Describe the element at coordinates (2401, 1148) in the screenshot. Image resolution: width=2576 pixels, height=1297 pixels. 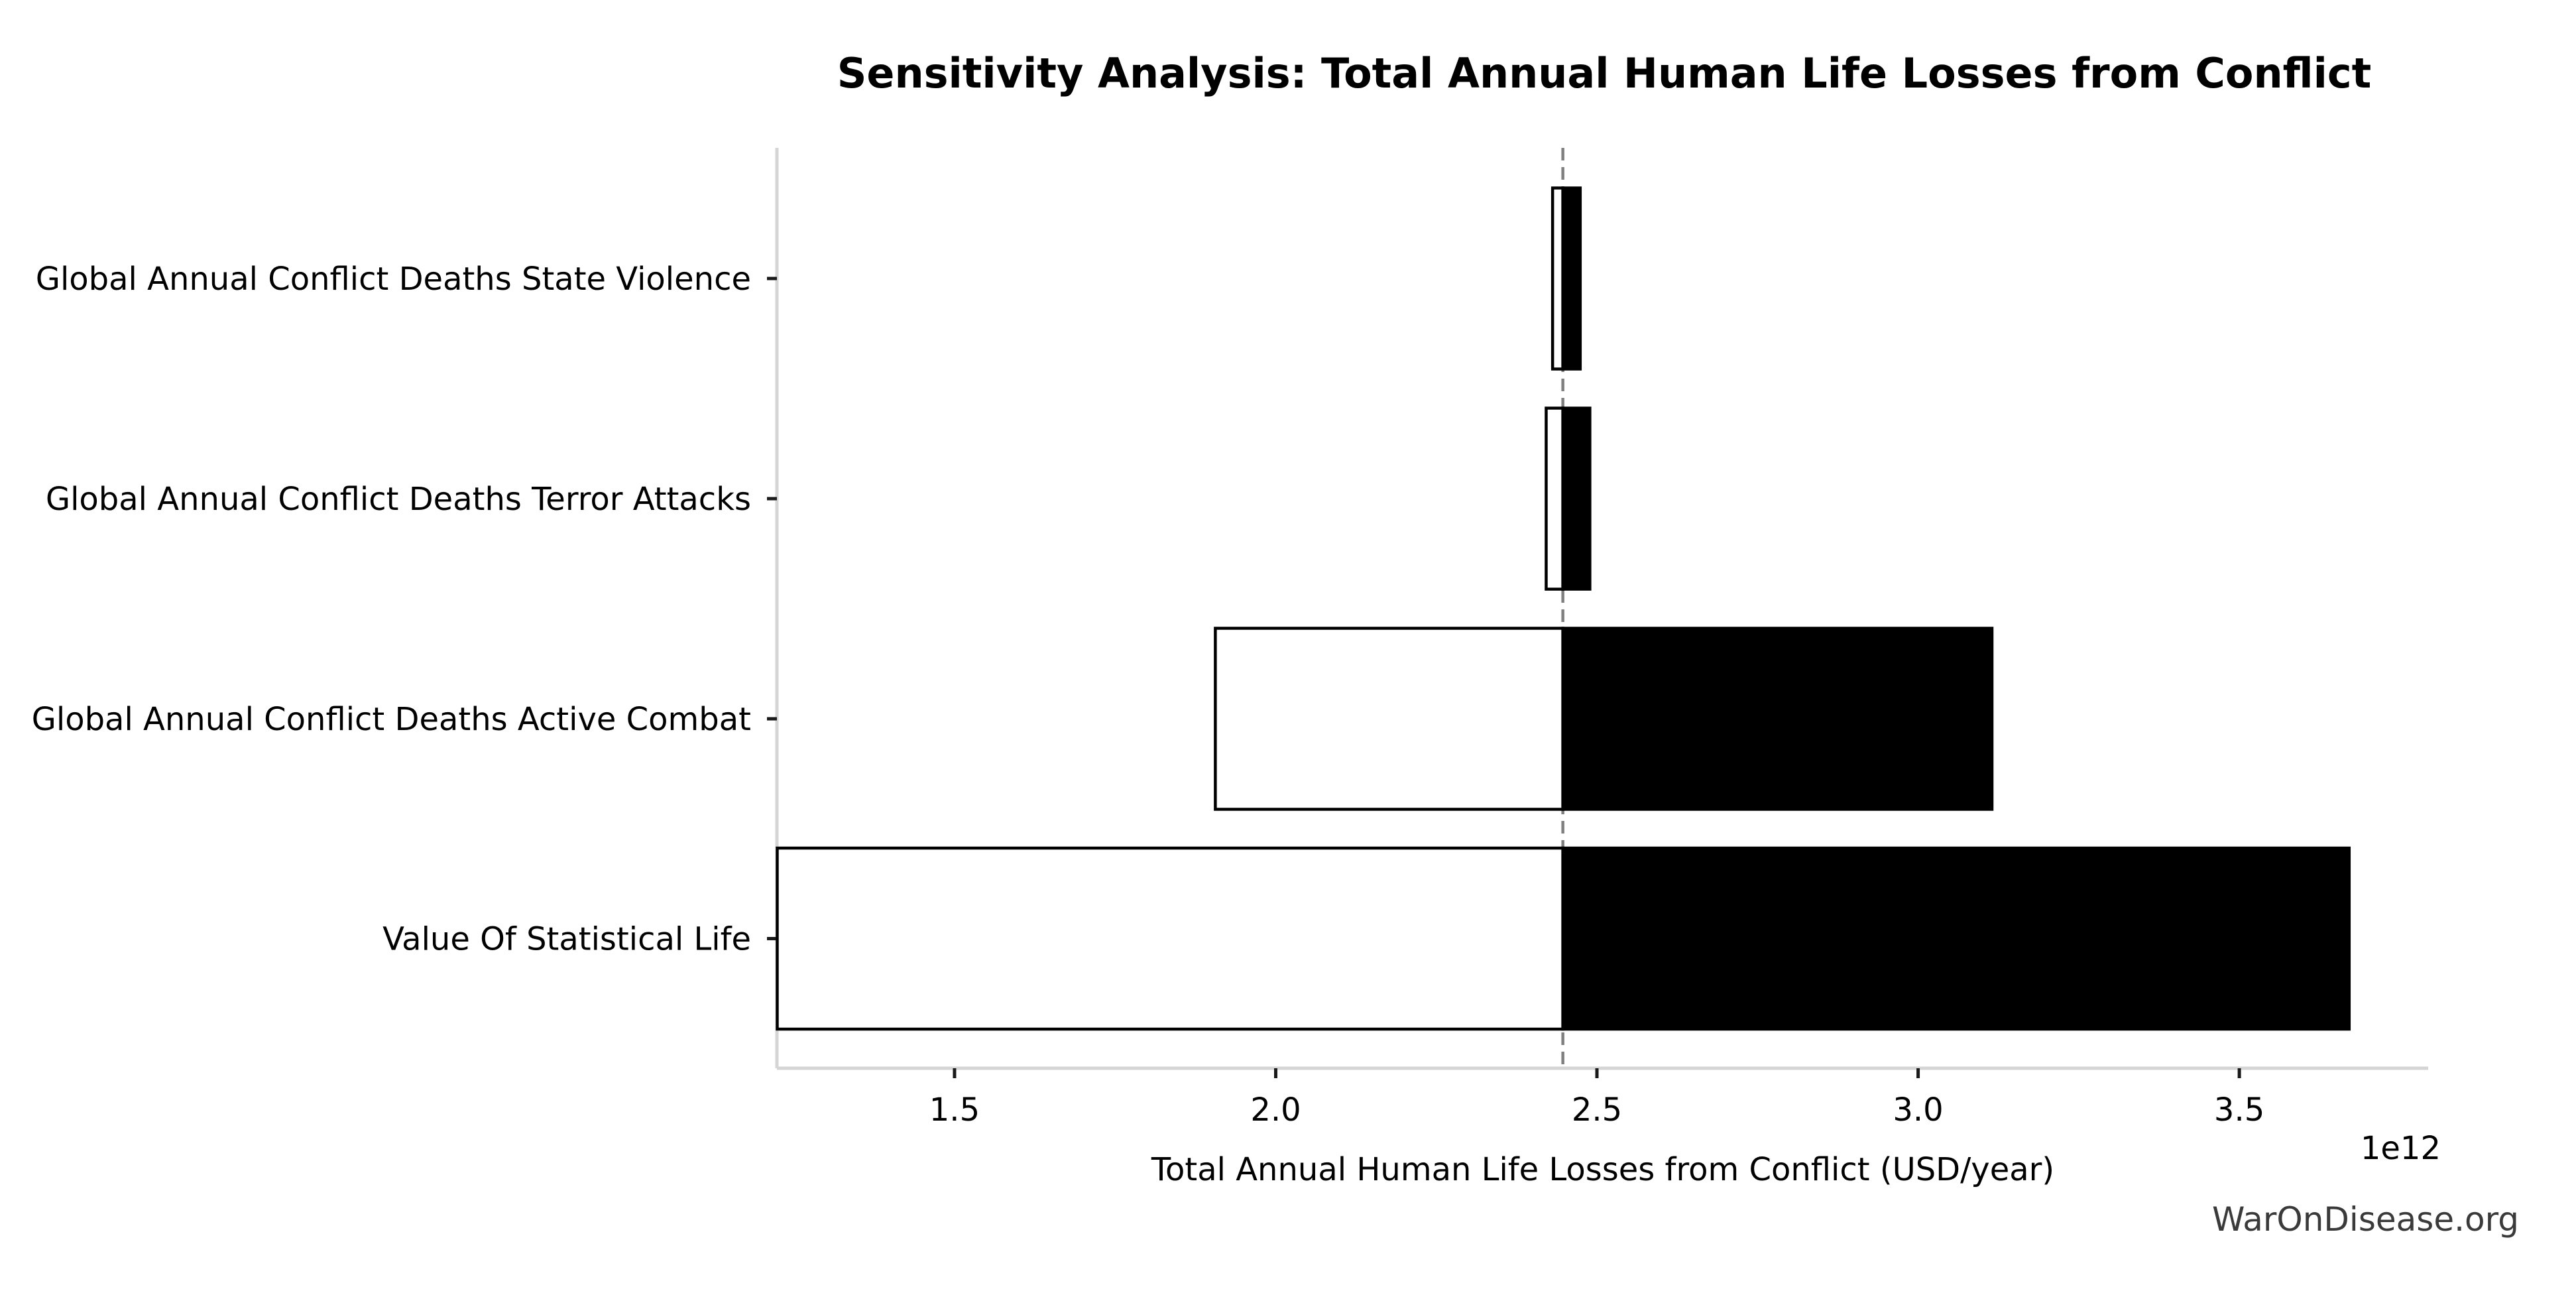
I see `x-axis-offset-label: 1e12` at that location.